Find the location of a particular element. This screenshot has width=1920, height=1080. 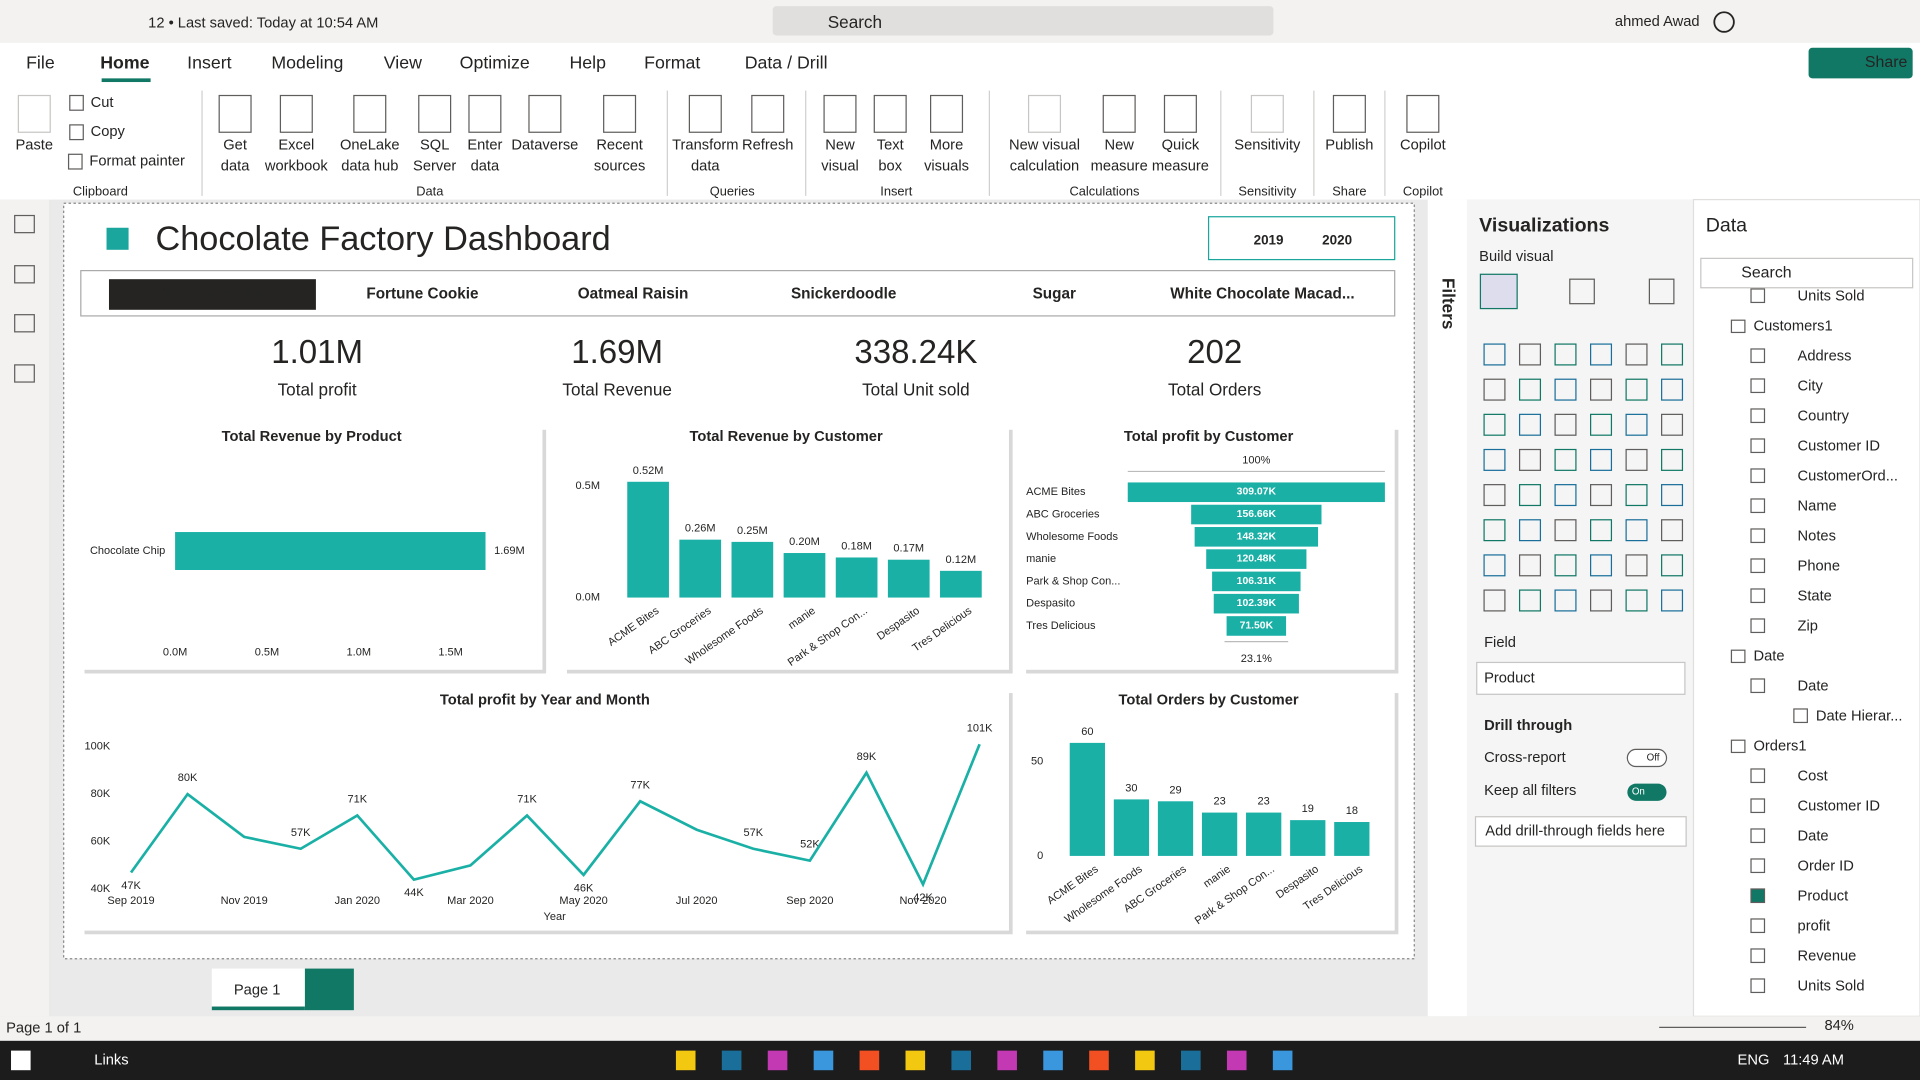

slicer-option: Chocolate Chip is located at coordinates (212, 293).